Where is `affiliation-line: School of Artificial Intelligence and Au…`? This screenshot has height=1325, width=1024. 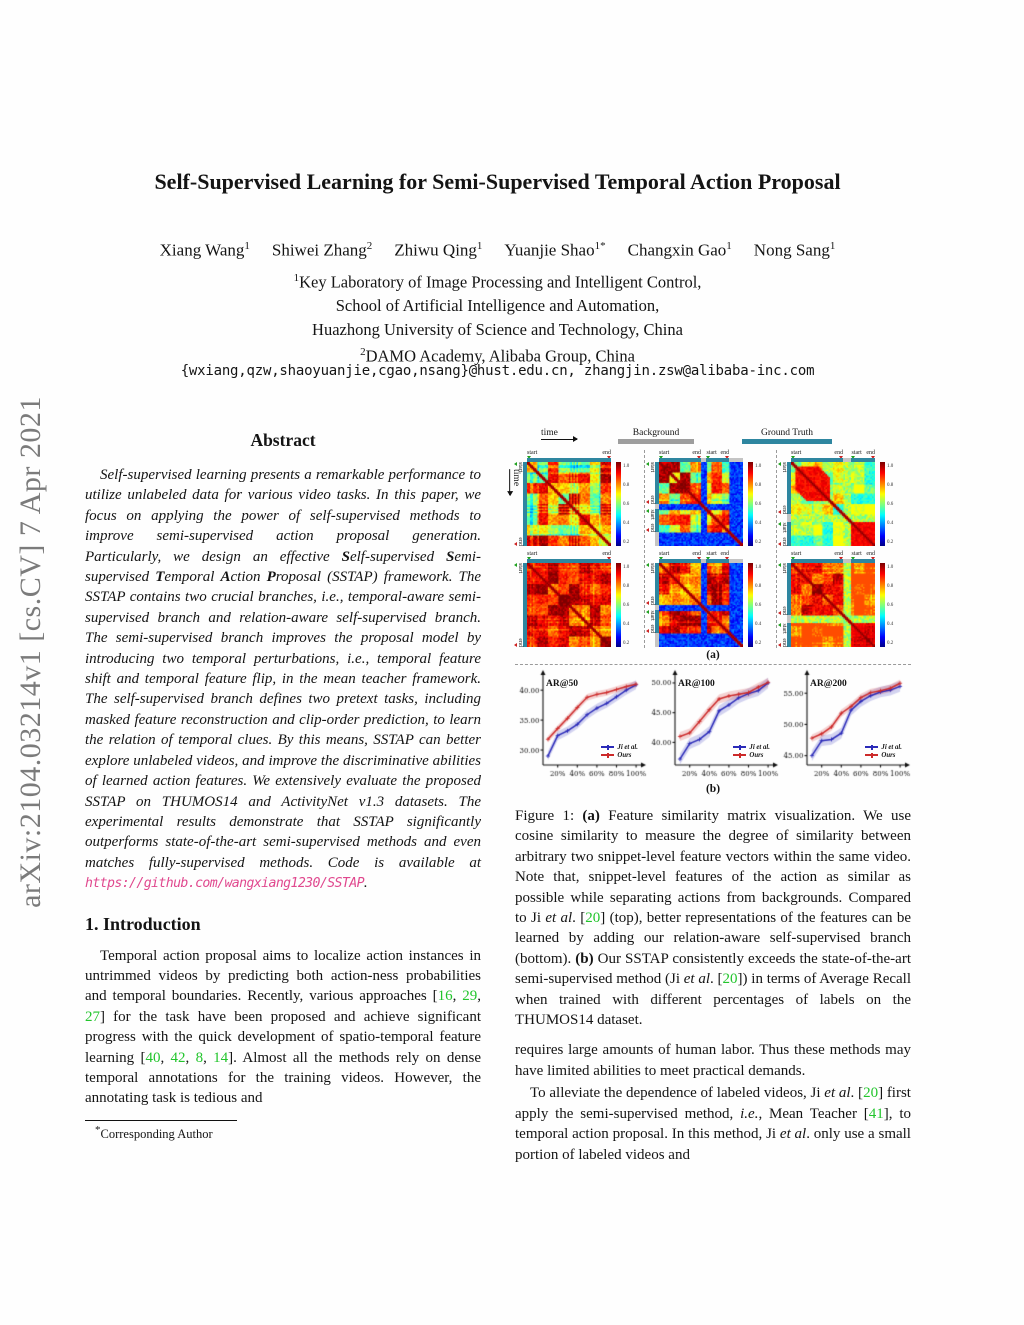
affiliation-line: School of Artificial Intelligence and Au… is located at coordinates (497, 305).